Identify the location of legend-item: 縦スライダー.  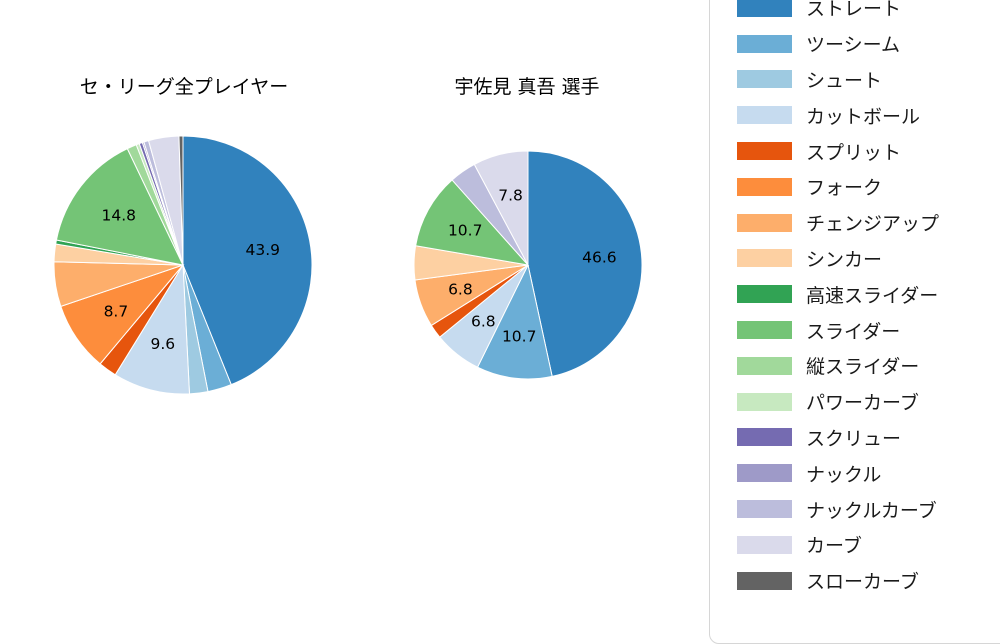
(868, 366).